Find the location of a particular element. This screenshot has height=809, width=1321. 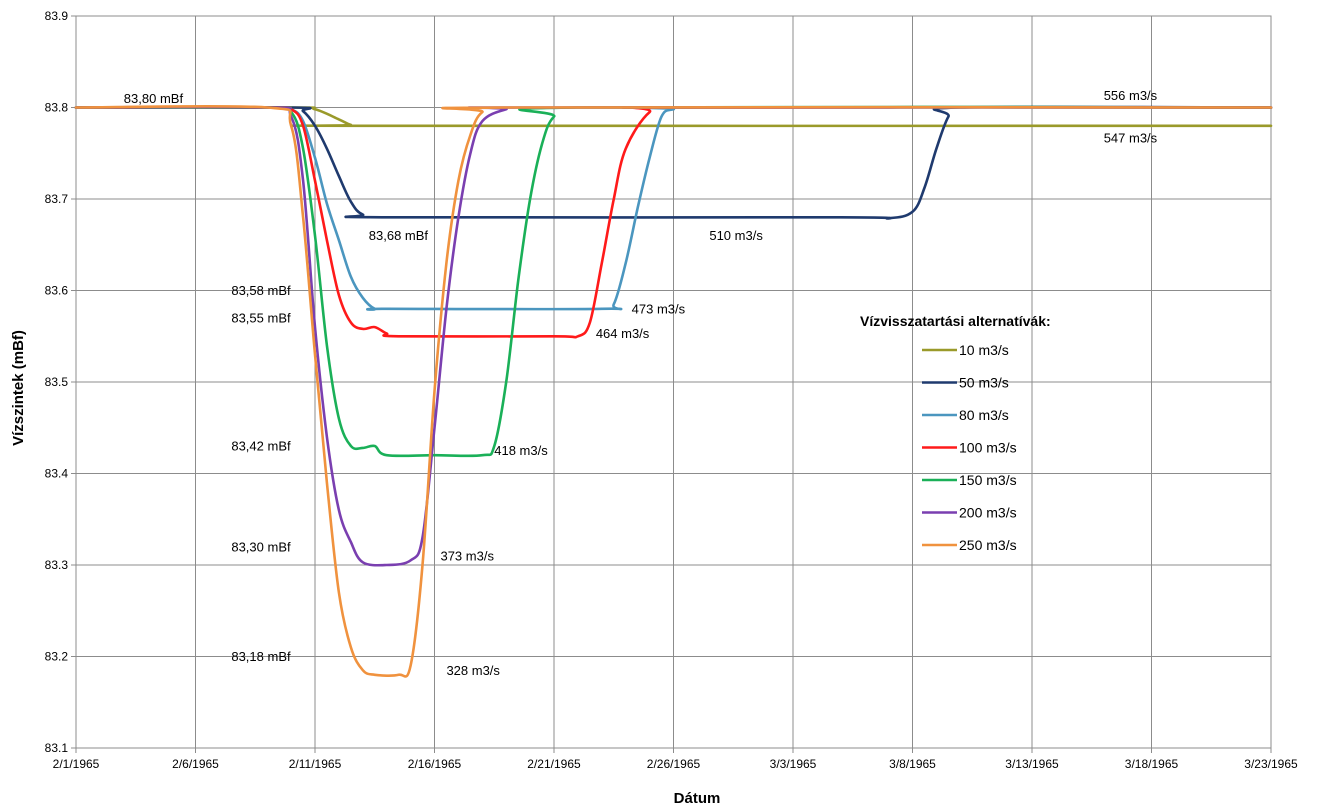

x-axis-title: Dátum is located at coordinates (697, 798).